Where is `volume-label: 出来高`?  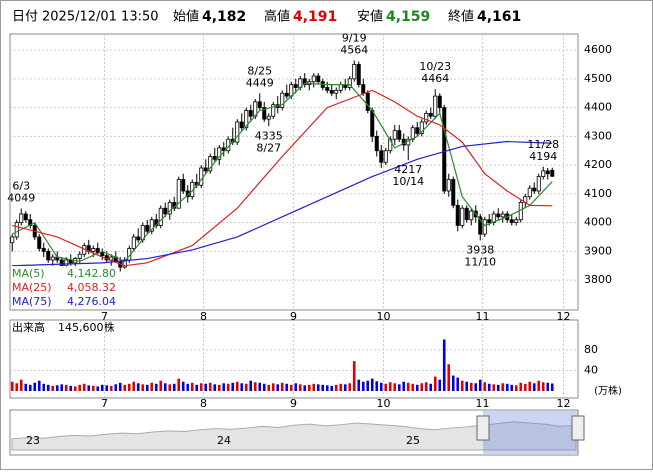 volume-label: 出来高 is located at coordinates (28, 327).